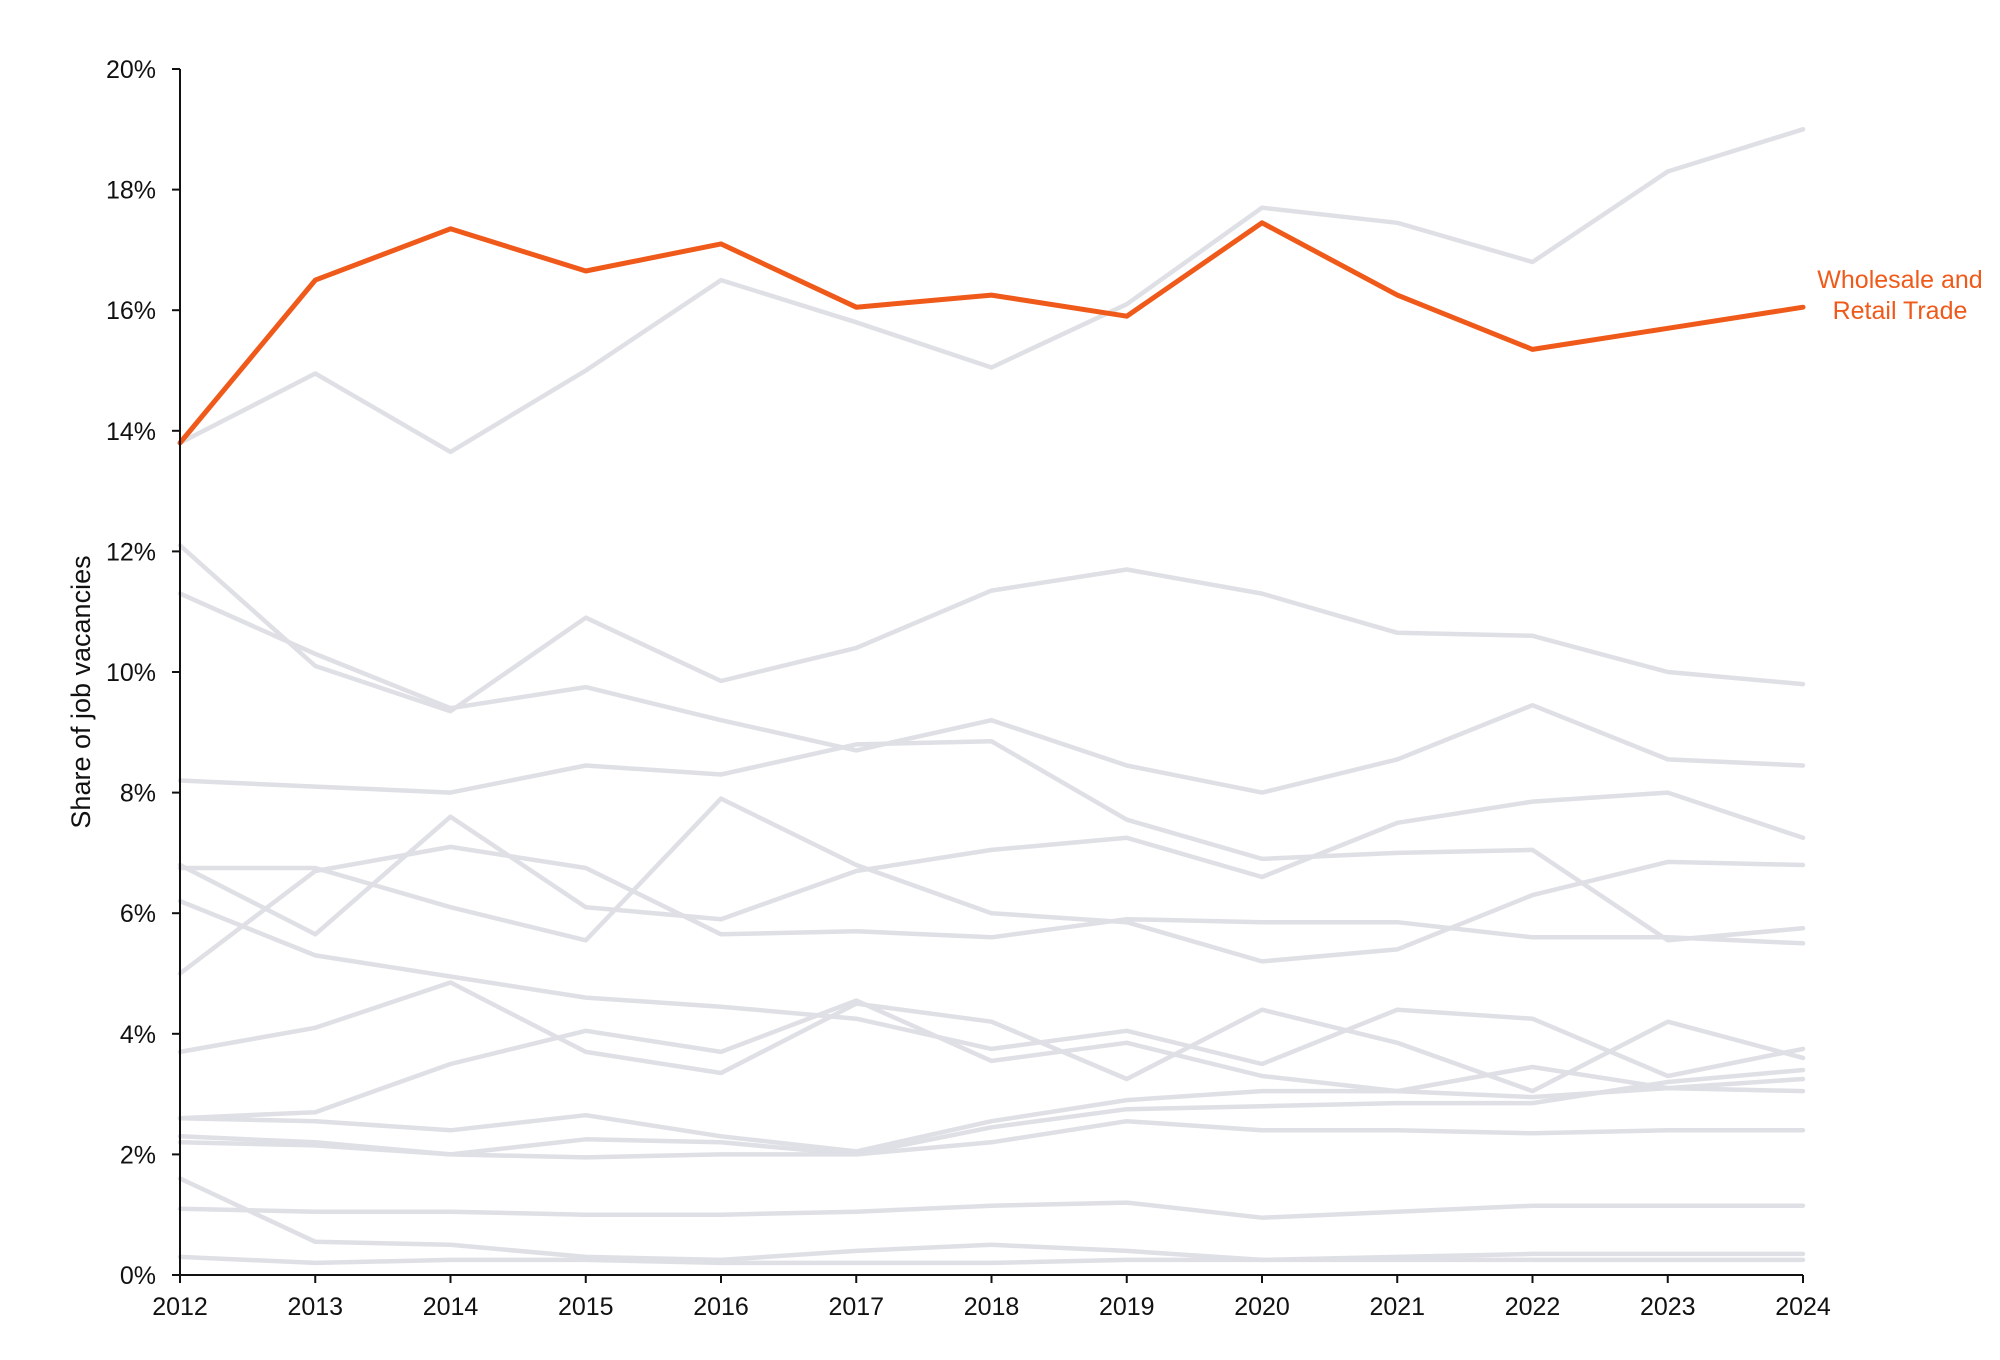 The height and width of the screenshot is (1360, 2000). What do you see at coordinates (131, 552) in the screenshot?
I see `y-tick-label: 12%` at bounding box center [131, 552].